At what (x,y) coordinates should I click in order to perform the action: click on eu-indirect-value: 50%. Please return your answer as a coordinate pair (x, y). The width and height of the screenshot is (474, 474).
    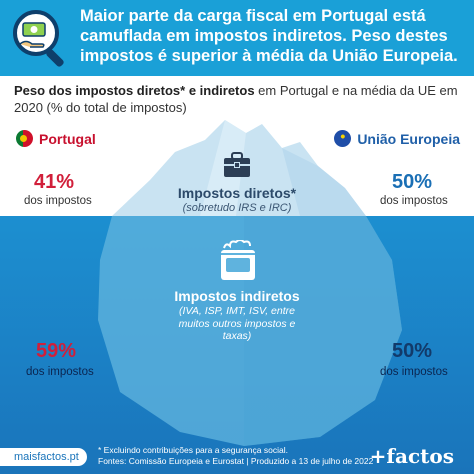
    Looking at the image, I should click on (412, 351).